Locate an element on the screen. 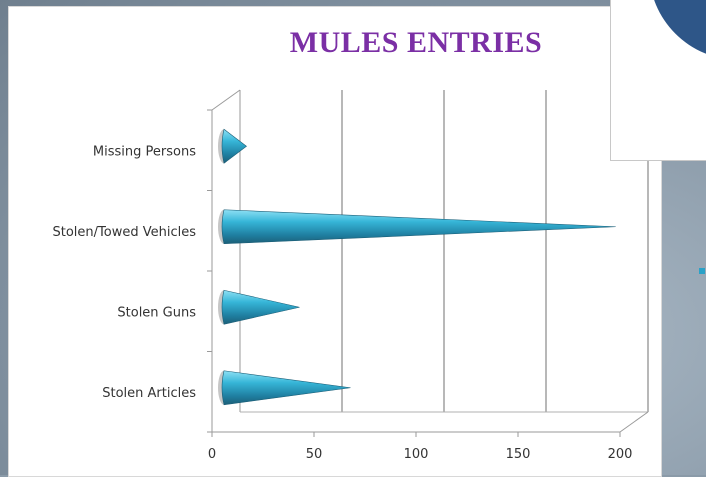 This screenshot has width=706, height=477. decorative-circle is located at coordinates (677, 30).